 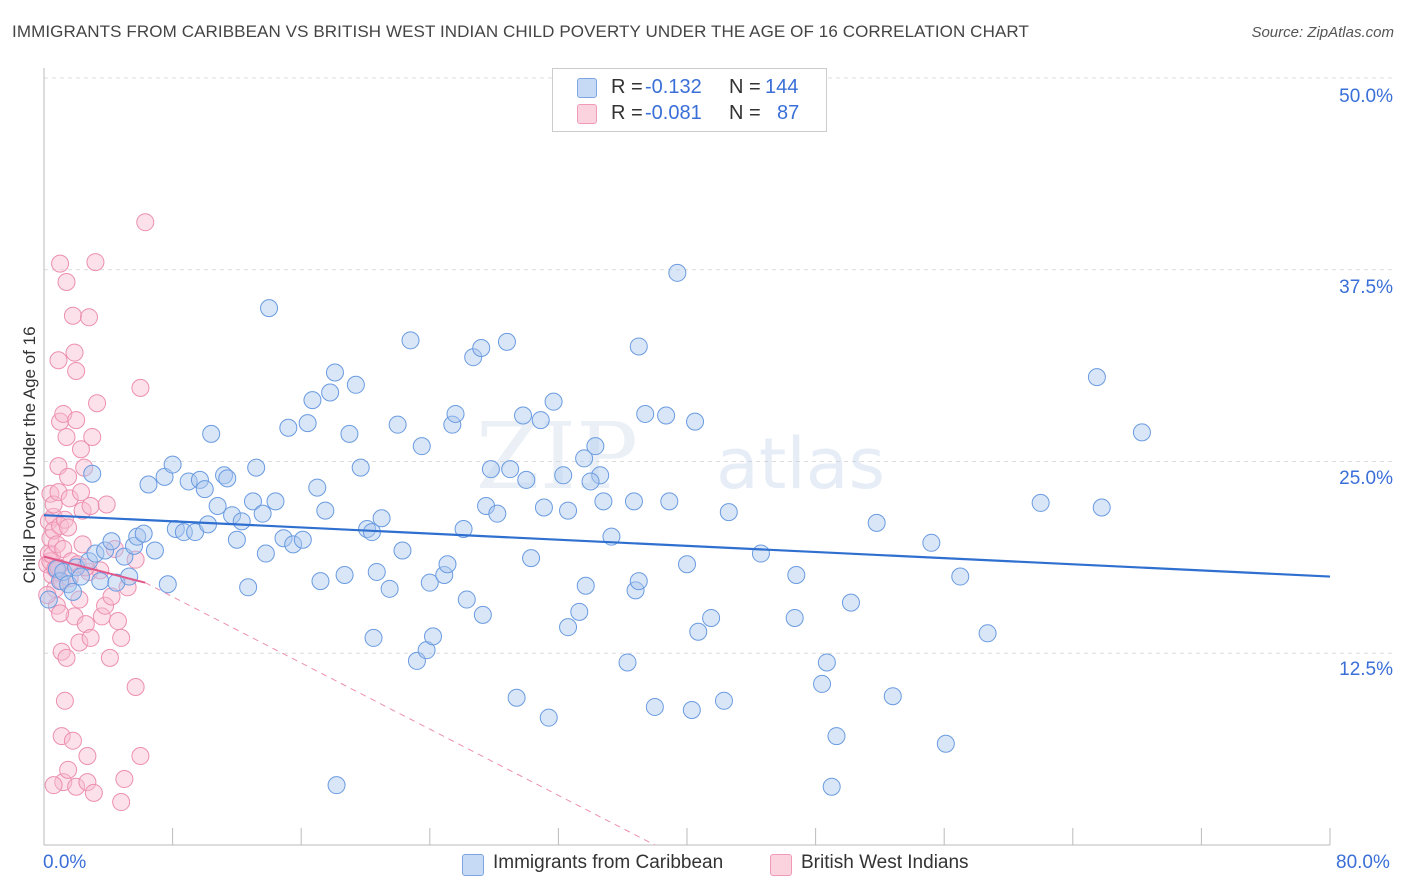 What do you see at coordinates (1366, 478) in the screenshot?
I see `y-tick-label: 25.0%` at bounding box center [1366, 478].